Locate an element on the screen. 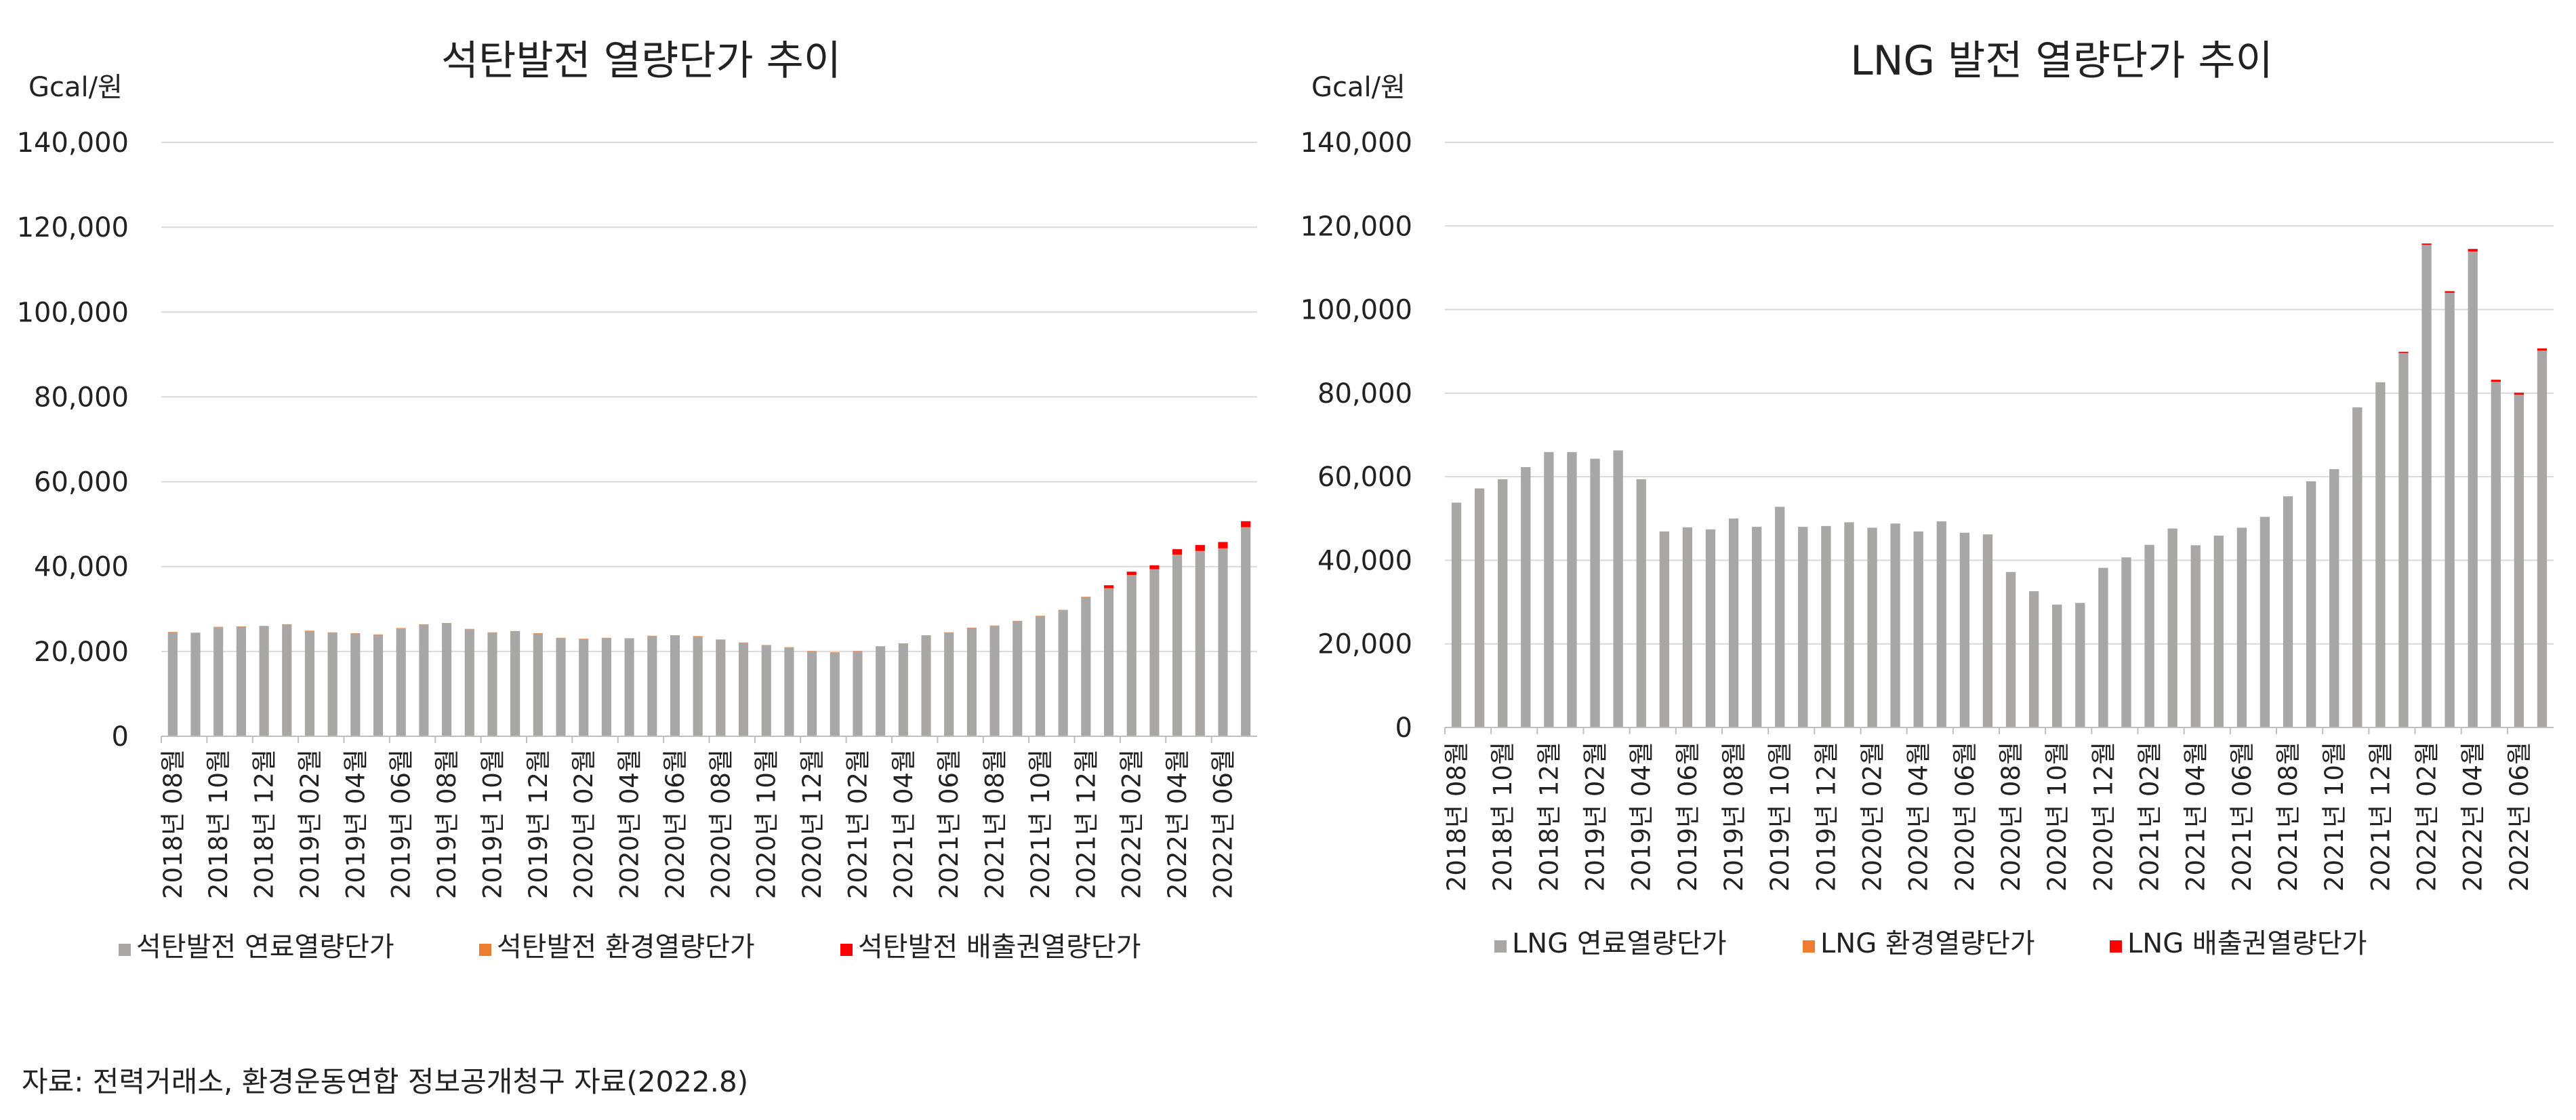 The width and height of the screenshot is (2576, 1120). x-tick-label: 2021년 08월 is located at coordinates (2288, 817).